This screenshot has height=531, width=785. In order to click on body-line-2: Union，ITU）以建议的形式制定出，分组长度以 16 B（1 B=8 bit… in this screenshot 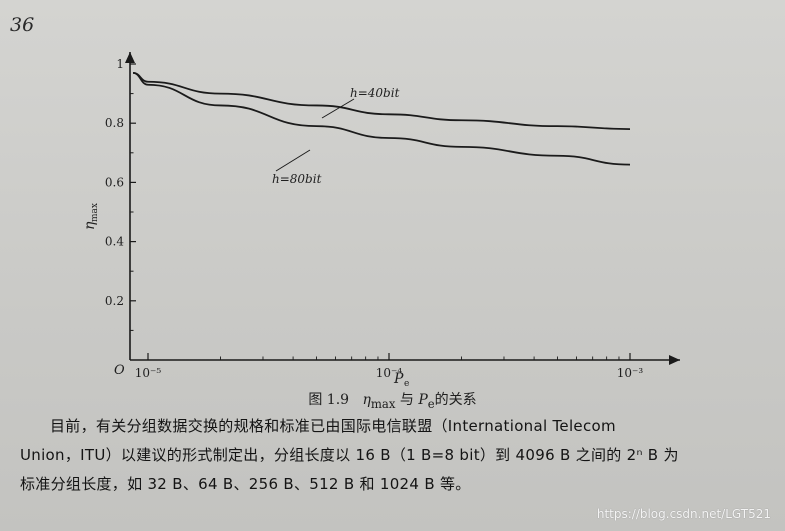, I will do `click(349, 455)`.